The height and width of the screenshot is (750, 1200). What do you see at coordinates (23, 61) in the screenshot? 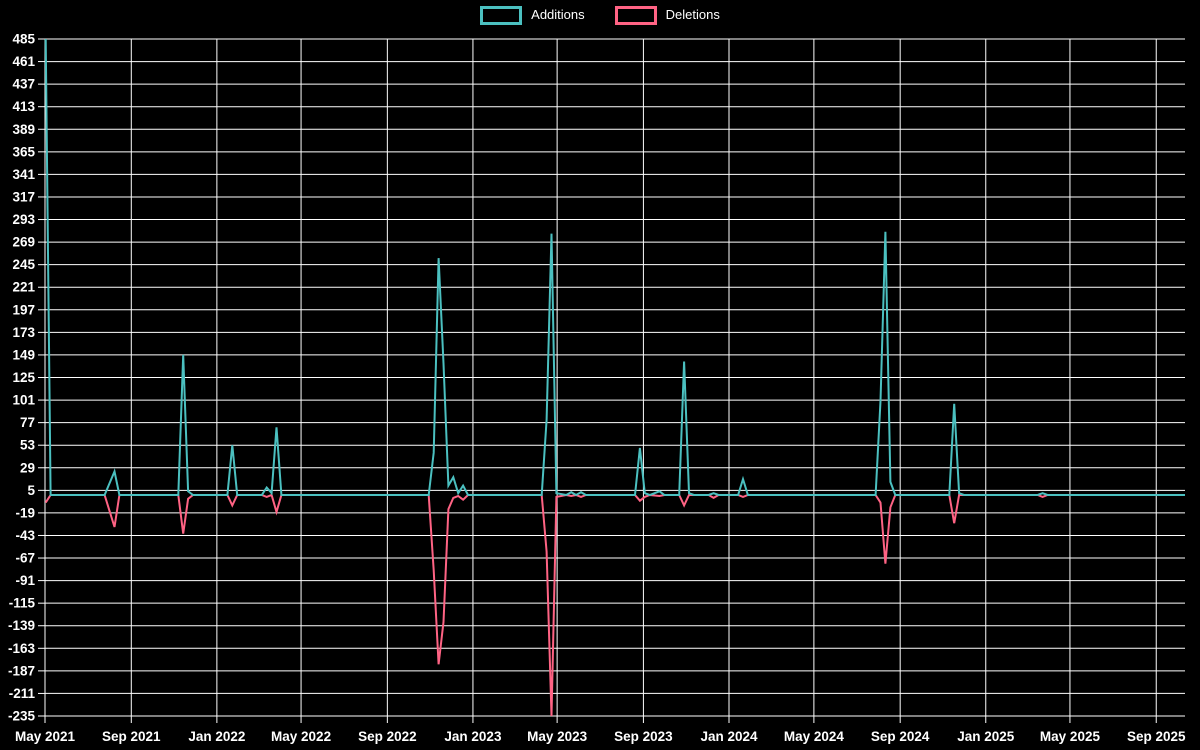
I see `y-tick-label: 461` at bounding box center [23, 61].